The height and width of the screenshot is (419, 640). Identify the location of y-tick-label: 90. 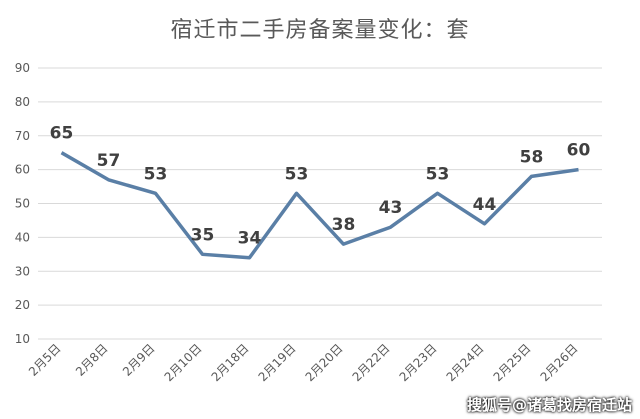
(22, 68).